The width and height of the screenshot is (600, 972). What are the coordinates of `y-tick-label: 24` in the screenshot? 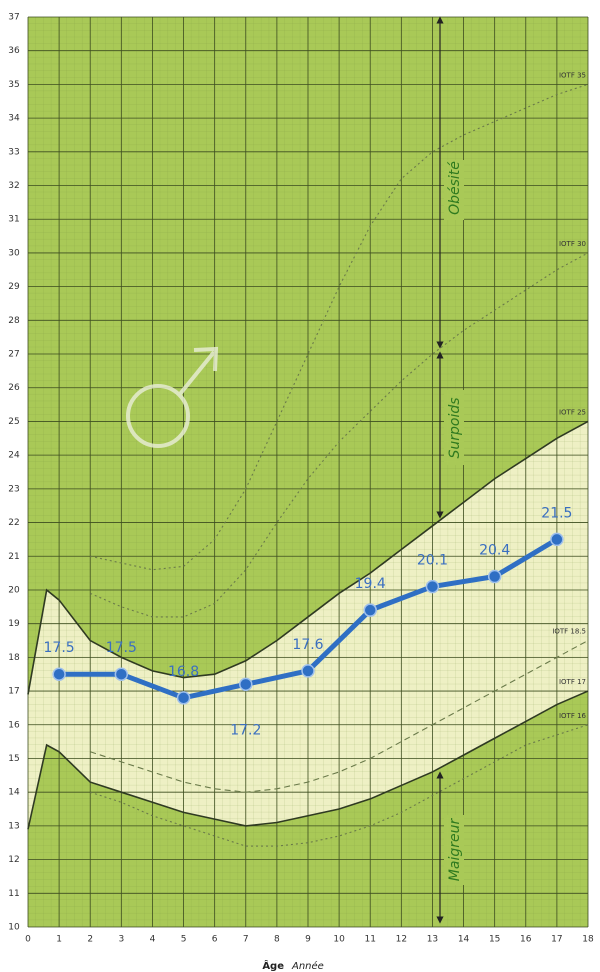 It's located at (14, 456).